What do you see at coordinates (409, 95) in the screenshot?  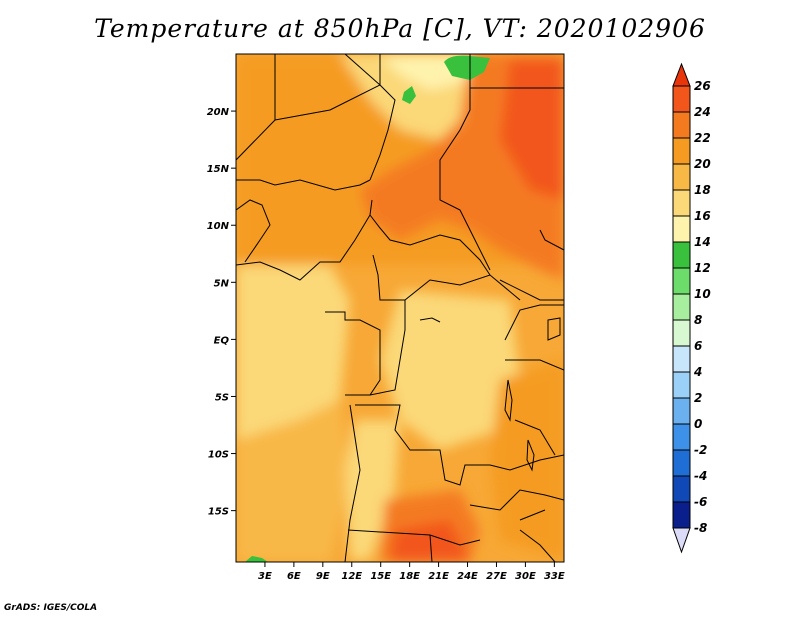 I see `field-green-patch-small` at bounding box center [409, 95].